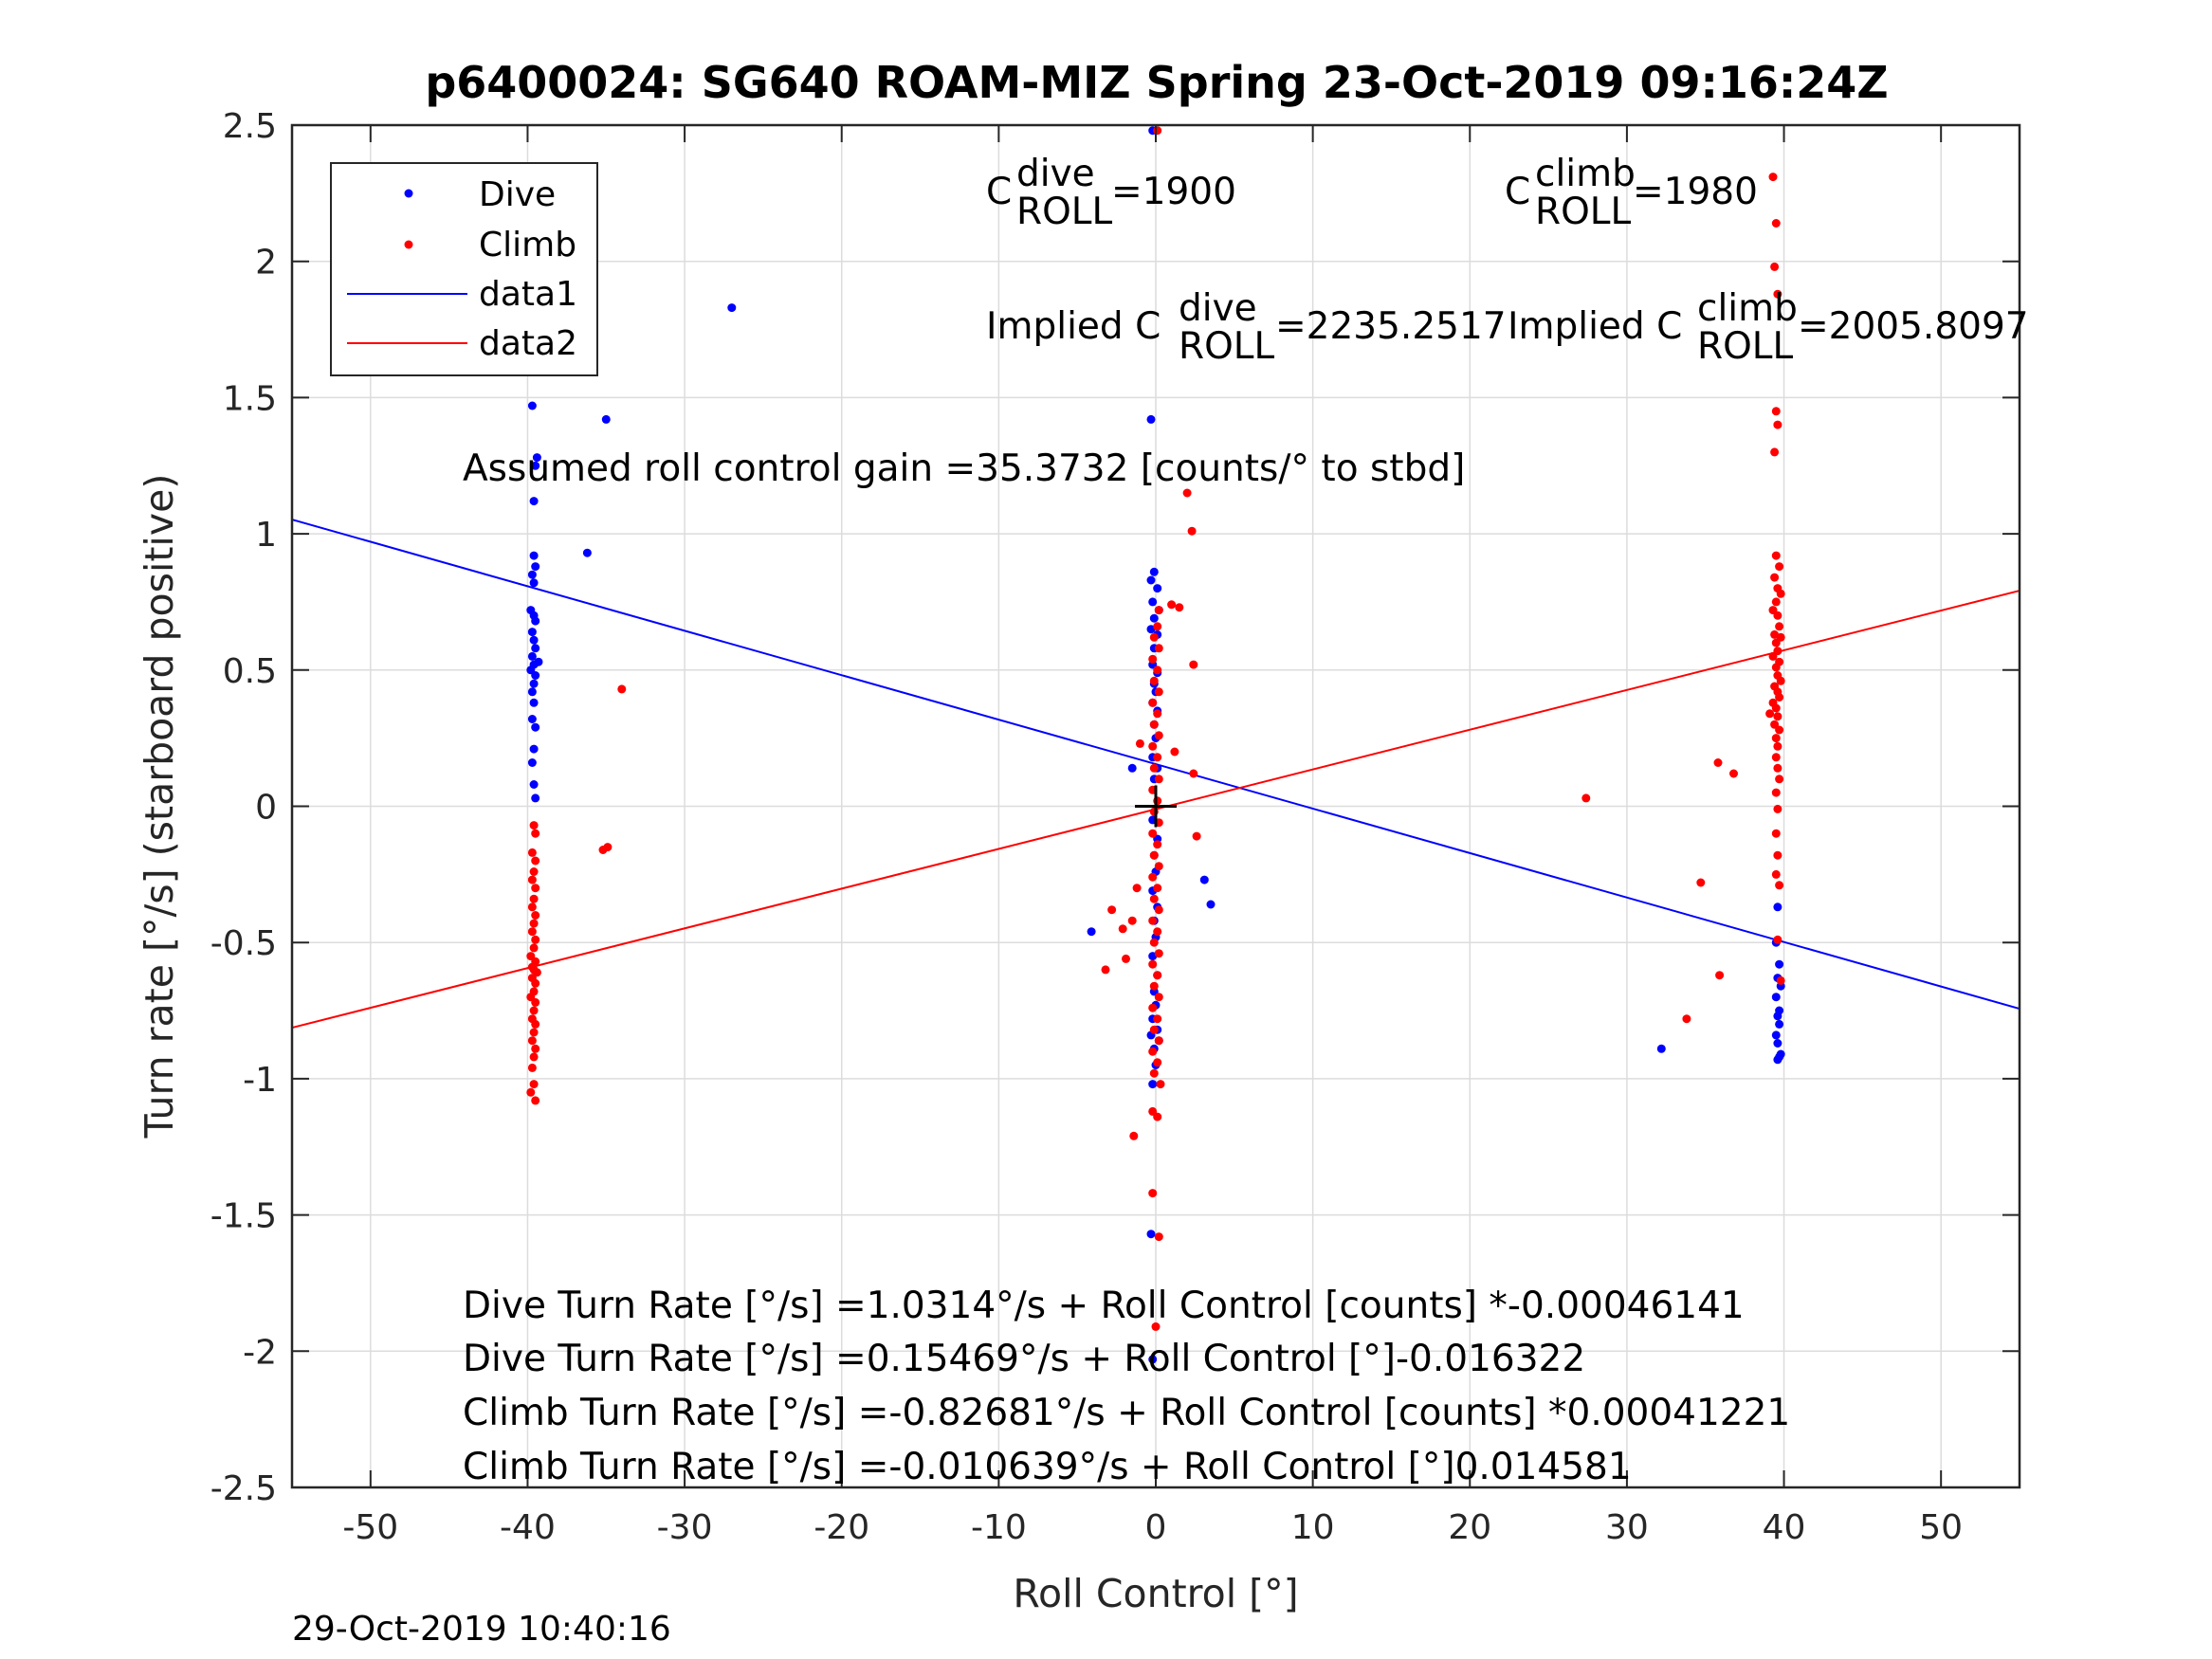  I want to click on center-marker, so click(1156, 806).